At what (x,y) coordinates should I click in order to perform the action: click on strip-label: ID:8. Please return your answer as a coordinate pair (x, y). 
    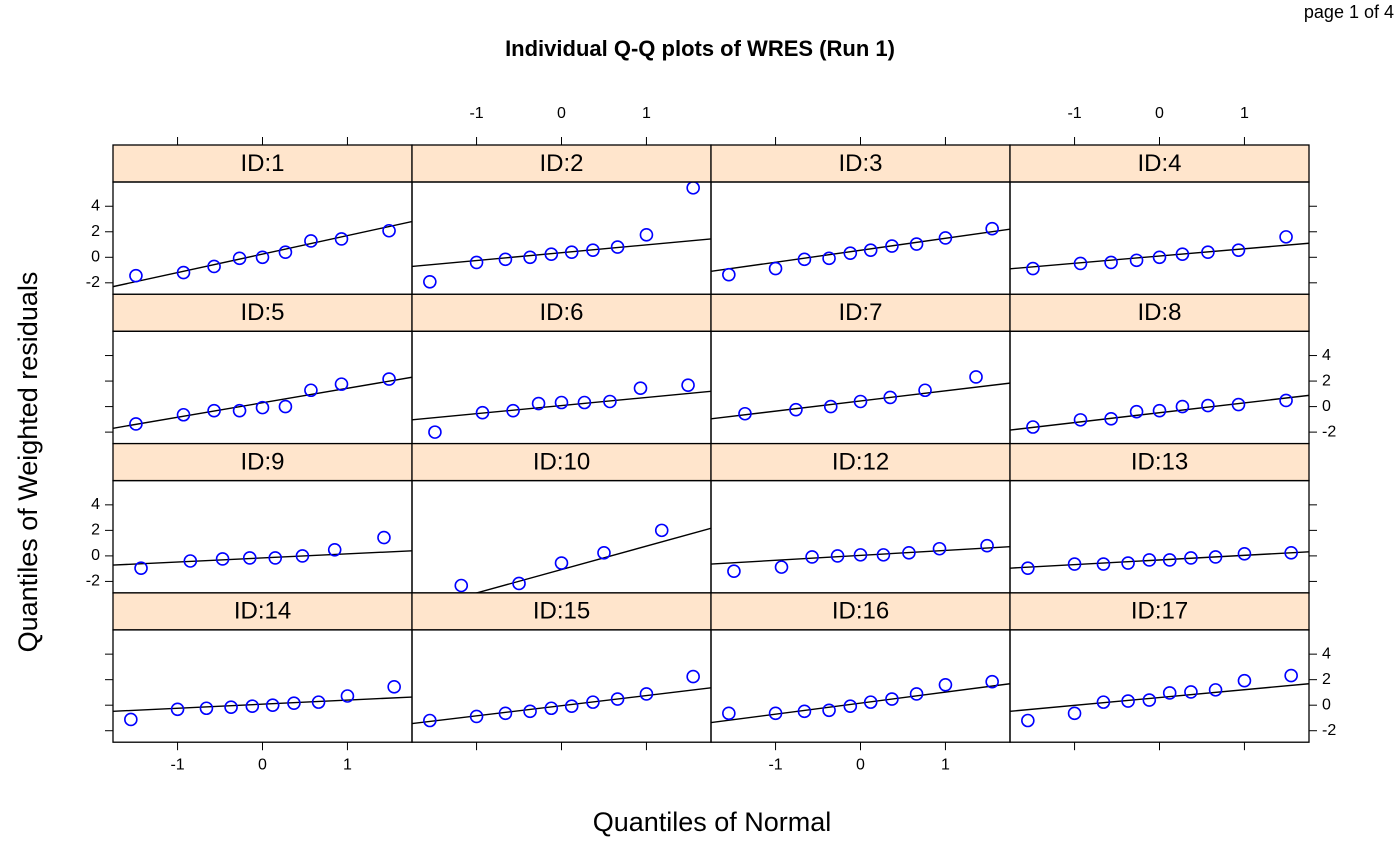
    Looking at the image, I should click on (1159, 312).